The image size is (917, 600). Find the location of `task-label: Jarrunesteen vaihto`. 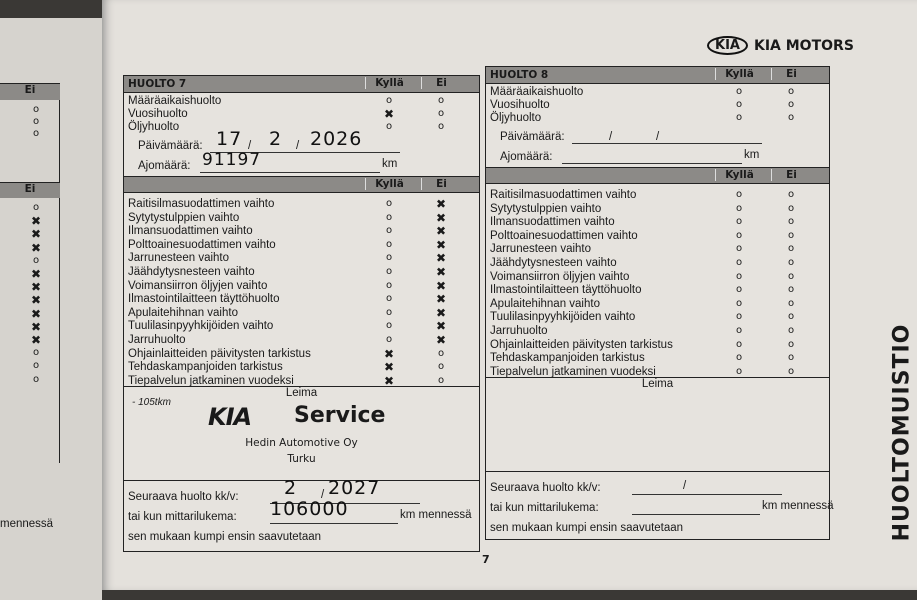

task-label: Jarrunesteen vaihto is located at coordinates (541, 249).